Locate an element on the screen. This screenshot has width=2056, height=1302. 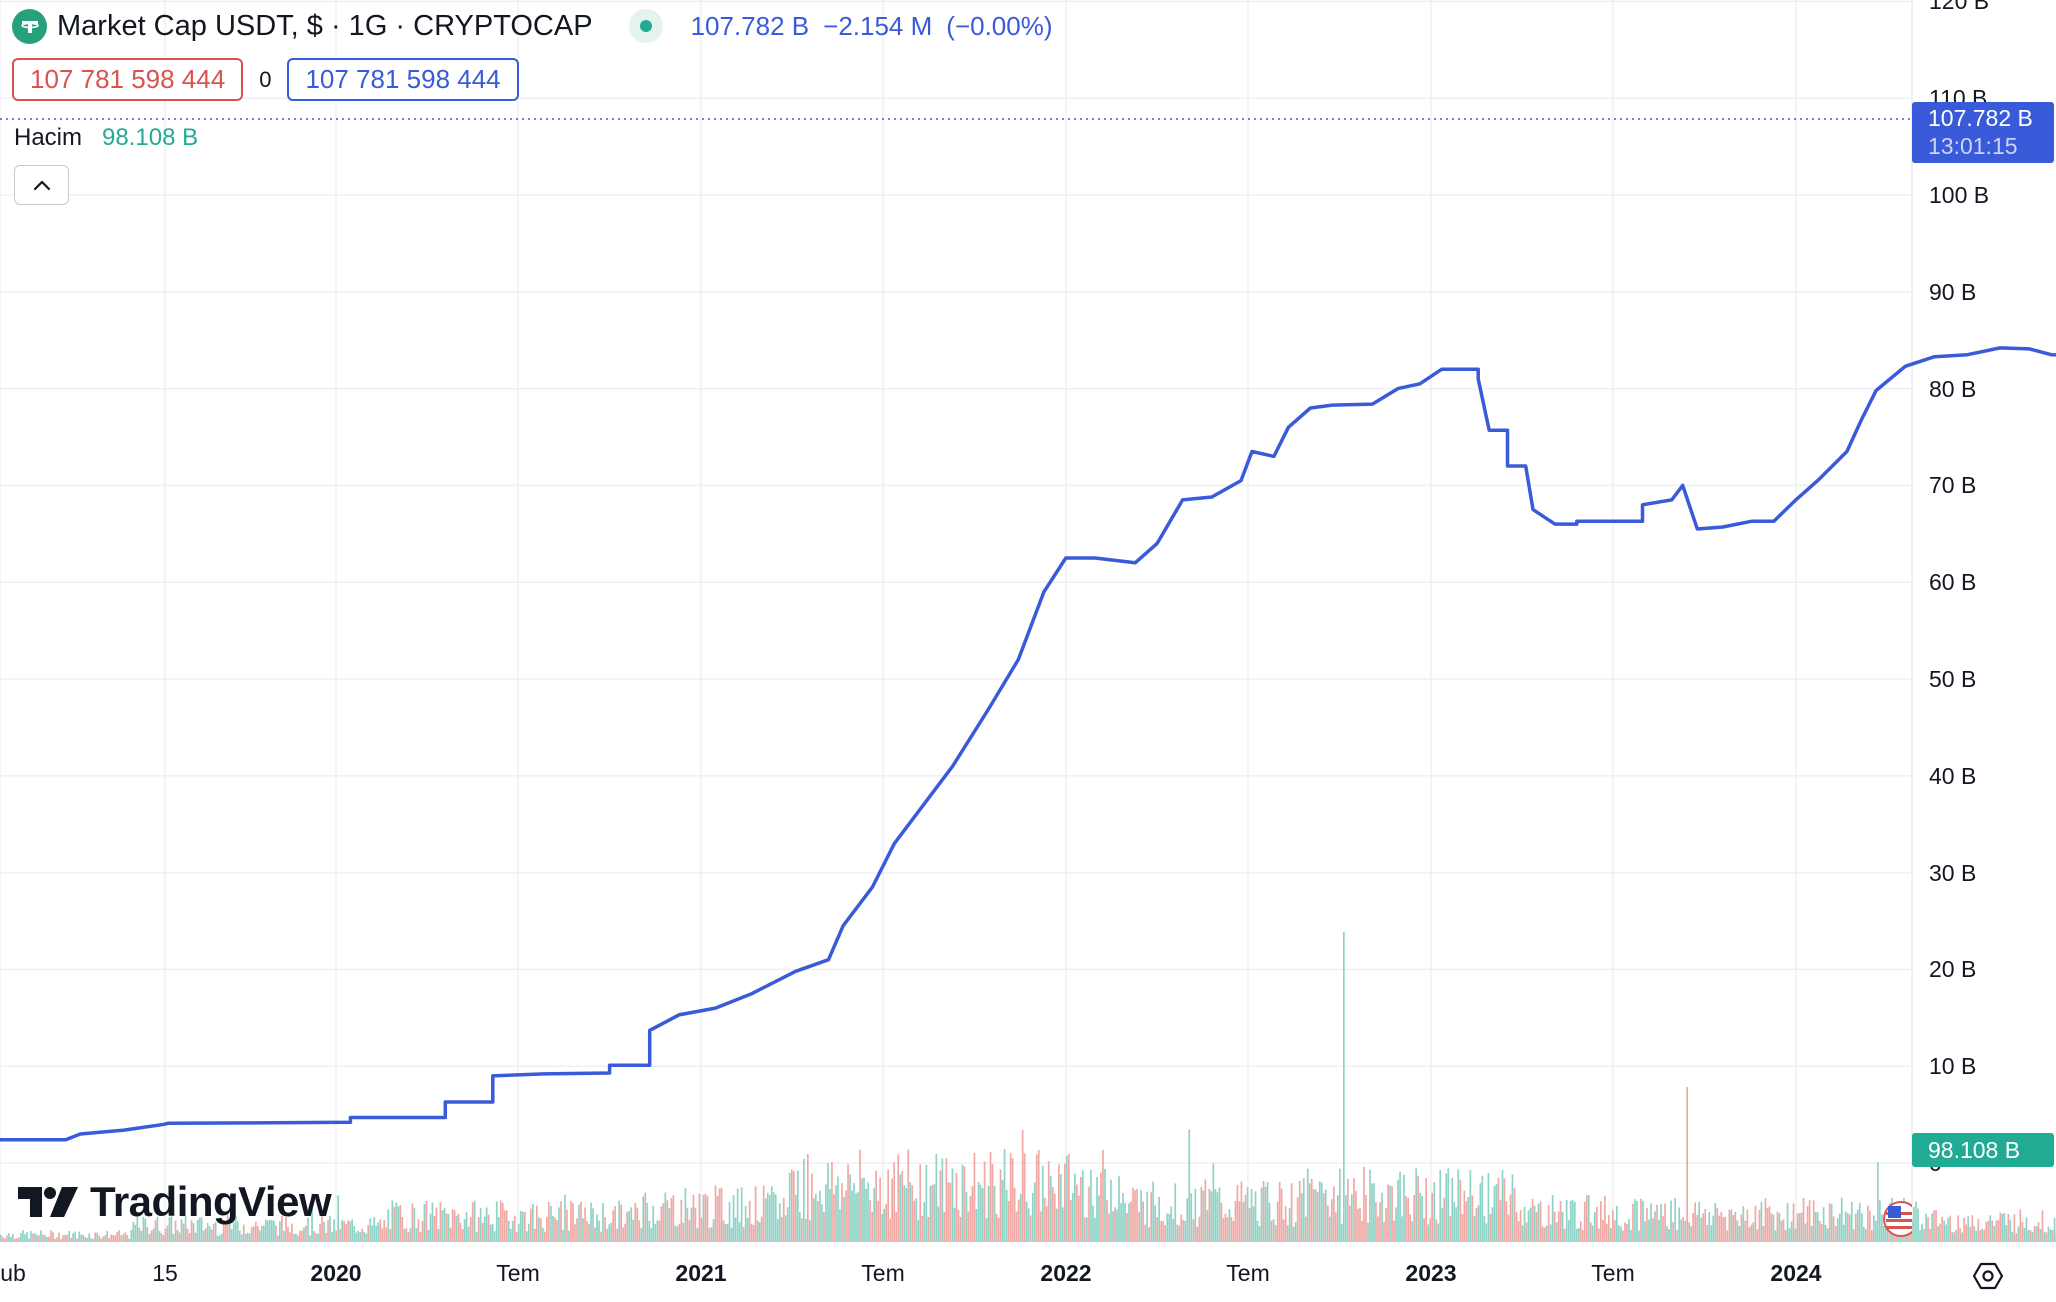
us-flag-icon is located at coordinates (1897, 1219).